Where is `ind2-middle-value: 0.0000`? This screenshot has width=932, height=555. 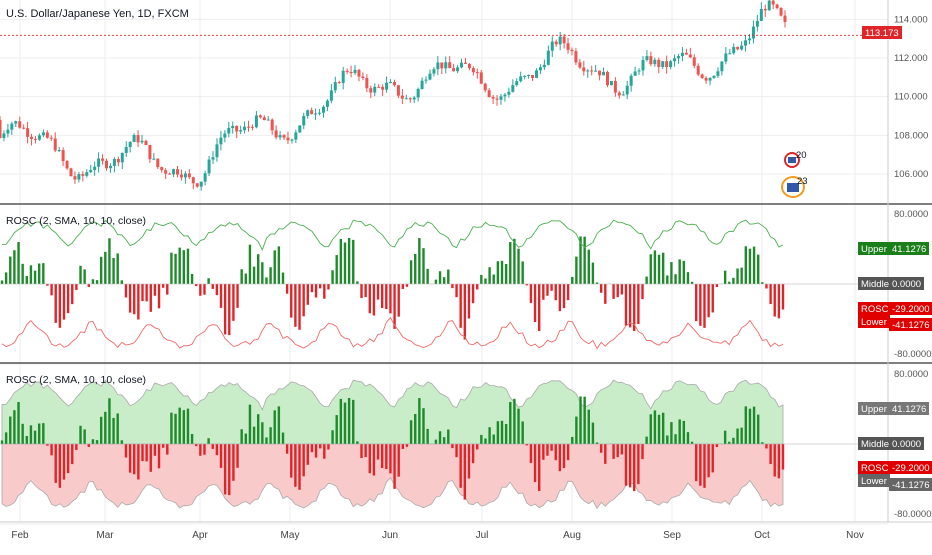
ind2-middle-value: 0.0000 is located at coordinates (906, 443).